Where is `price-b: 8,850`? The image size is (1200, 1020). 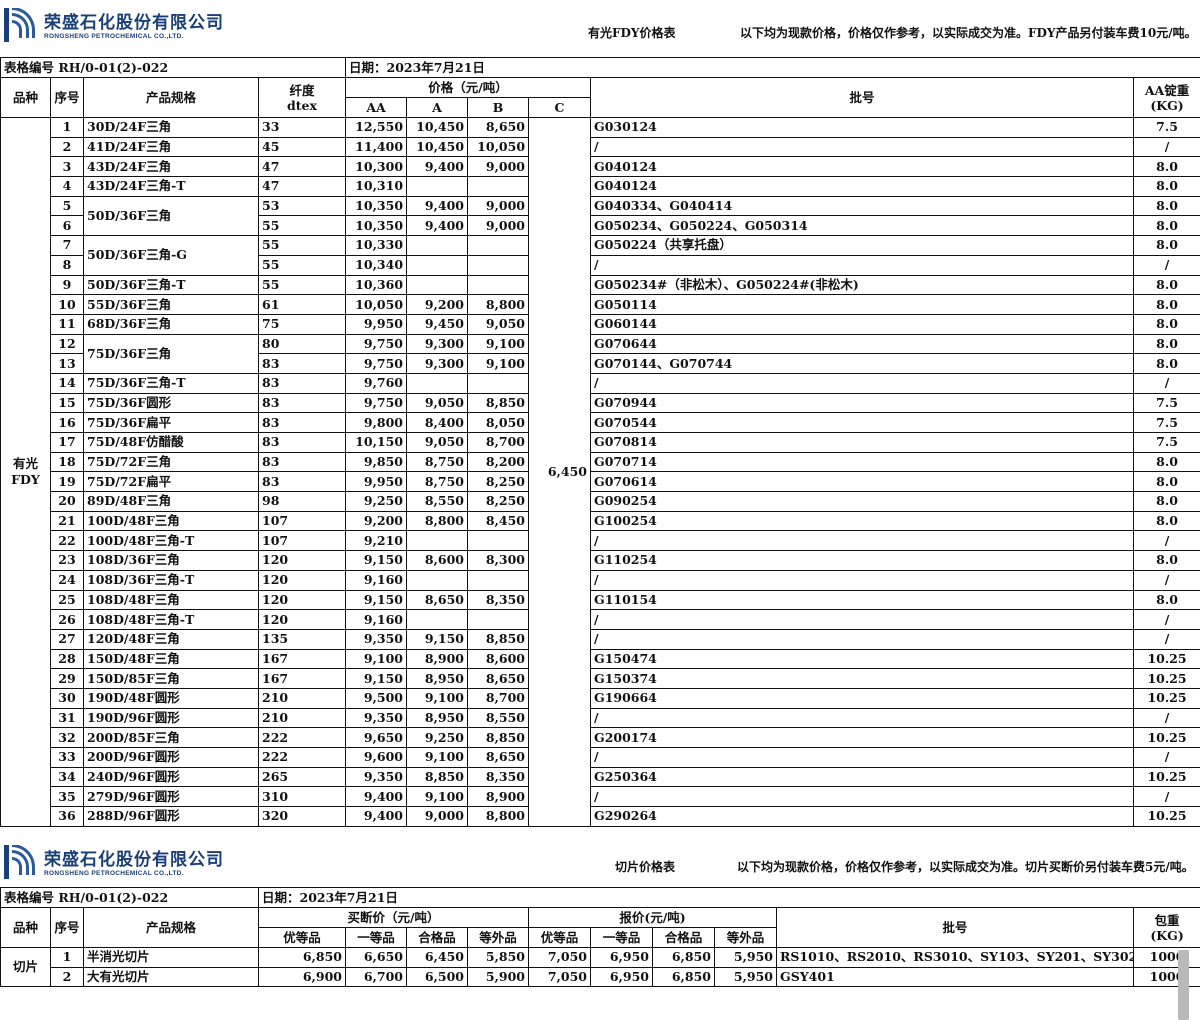 price-b: 8,850 is located at coordinates (498, 639).